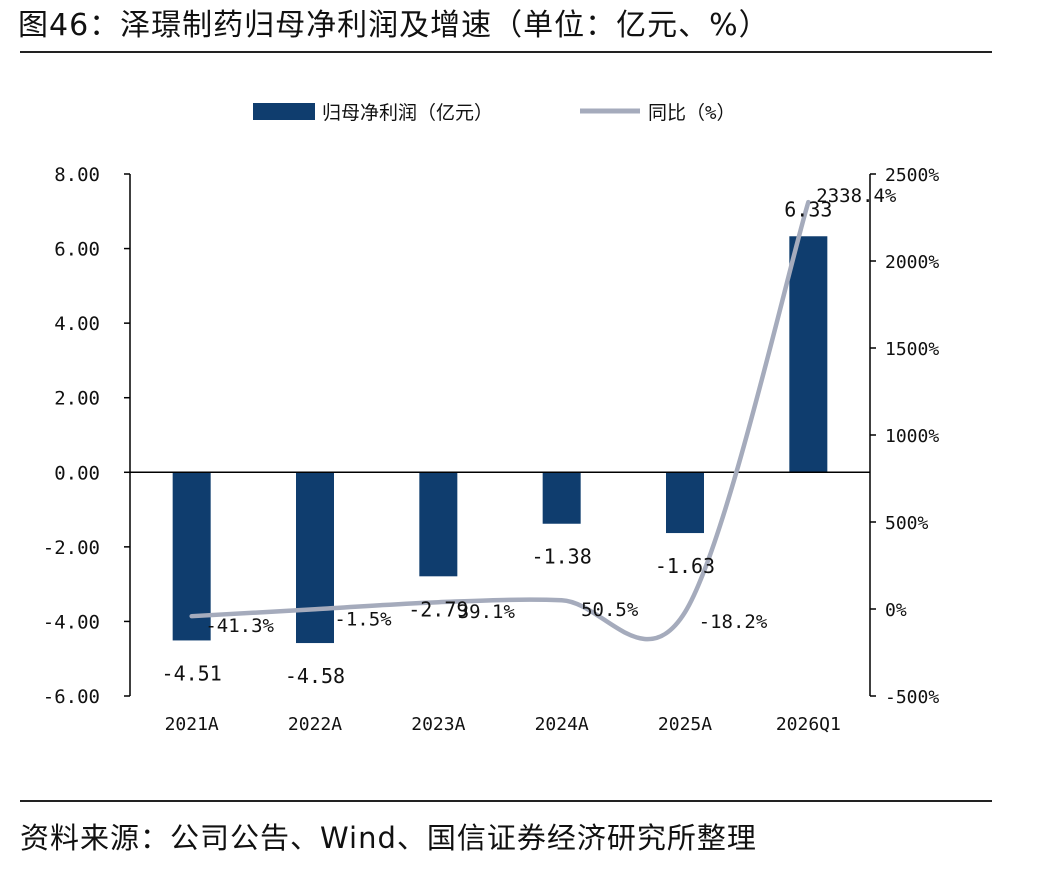  What do you see at coordinates (71, 548) in the screenshot?
I see `left-tick-label: -2.00` at bounding box center [71, 548].